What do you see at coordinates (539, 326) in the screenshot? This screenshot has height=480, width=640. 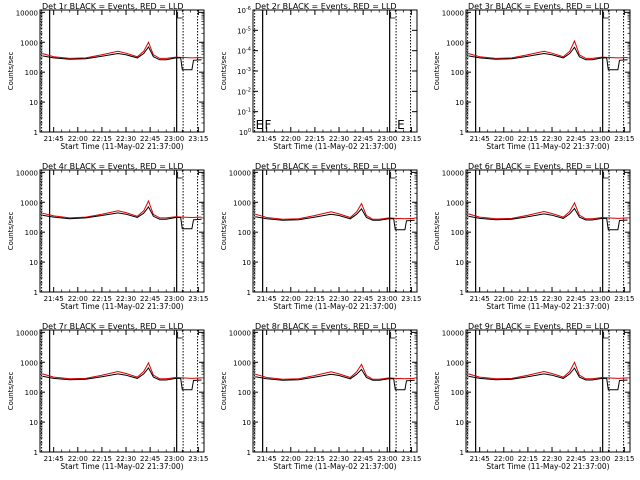 I see `panel-title: Det 9r BLACK = Events, RED = LLD` at bounding box center [539, 326].